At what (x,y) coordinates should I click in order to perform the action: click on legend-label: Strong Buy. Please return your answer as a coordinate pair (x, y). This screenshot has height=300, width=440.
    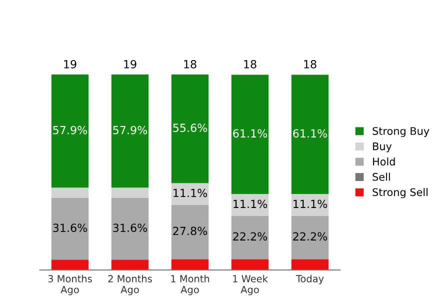
    Looking at the image, I should click on (401, 132).